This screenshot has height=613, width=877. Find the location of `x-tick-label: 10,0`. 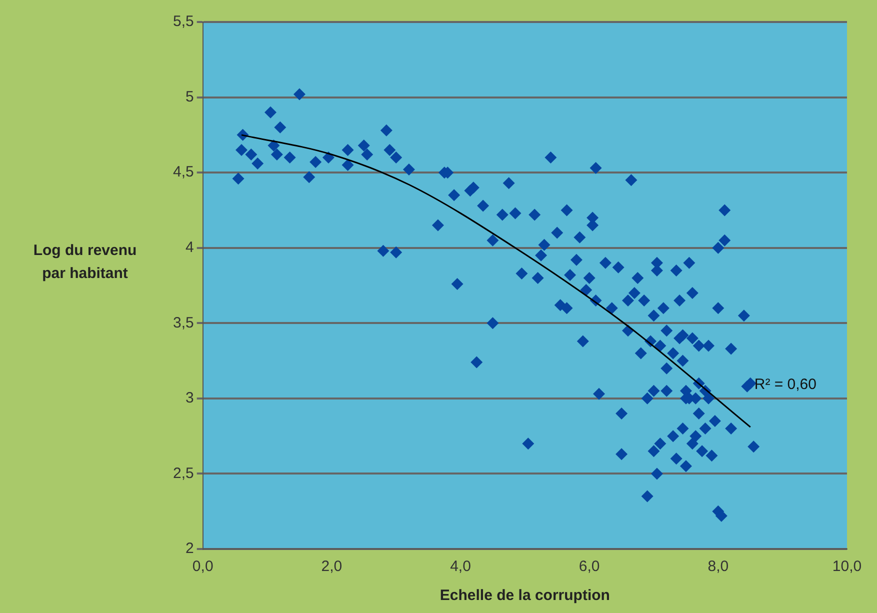

x-tick-label: 10,0 is located at coordinates (847, 567).